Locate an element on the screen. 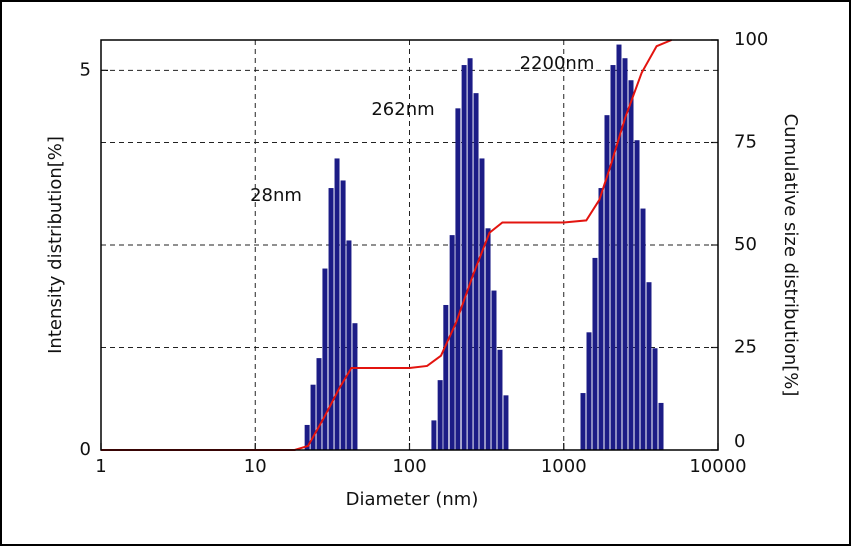  y2-tick-label: 75 is located at coordinates (745, 142).